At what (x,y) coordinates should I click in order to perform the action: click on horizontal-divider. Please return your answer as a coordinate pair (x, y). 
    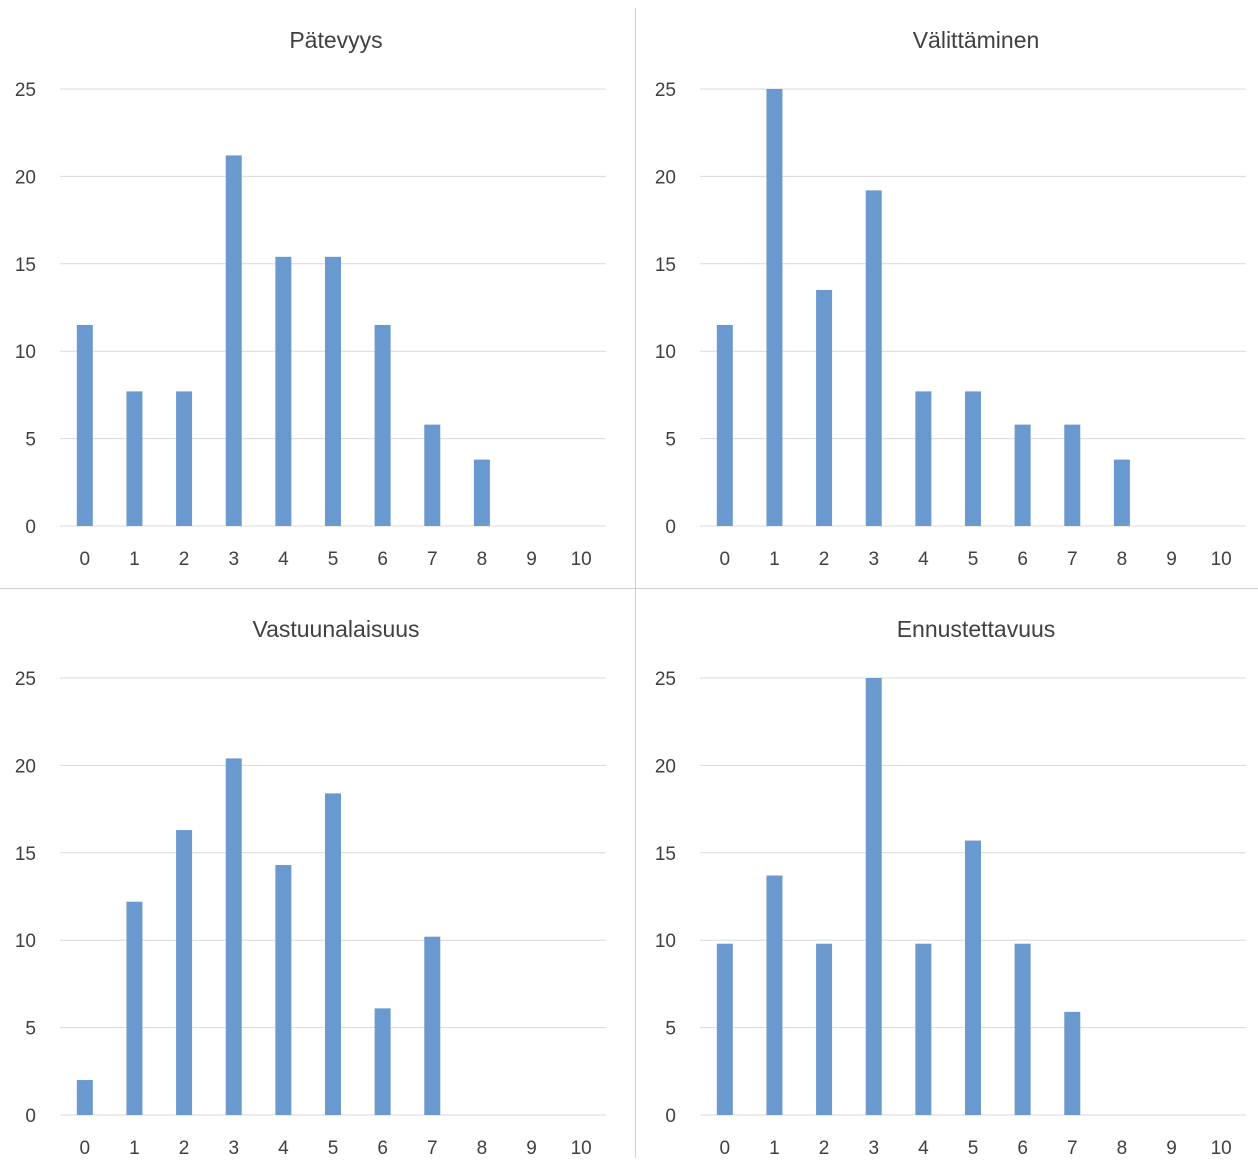
    Looking at the image, I should click on (629, 588).